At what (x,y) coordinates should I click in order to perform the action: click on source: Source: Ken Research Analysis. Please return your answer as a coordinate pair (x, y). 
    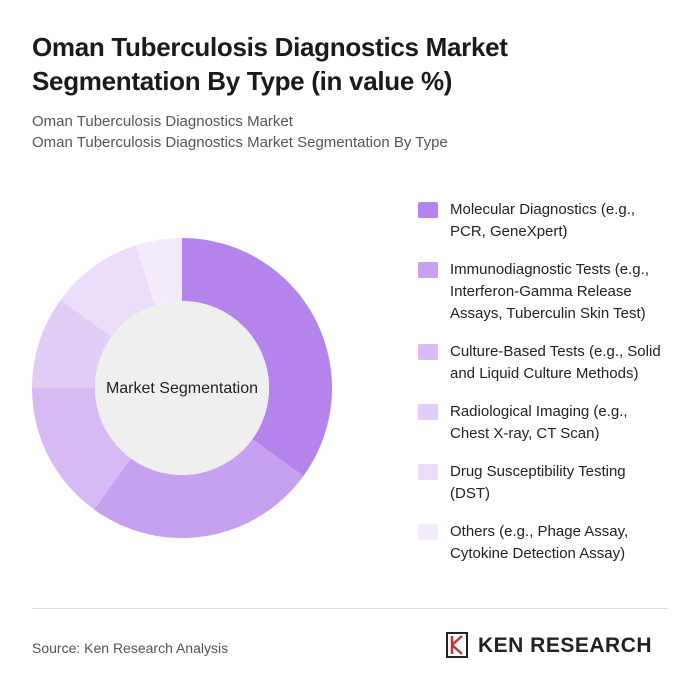
    Looking at the image, I should click on (130, 648).